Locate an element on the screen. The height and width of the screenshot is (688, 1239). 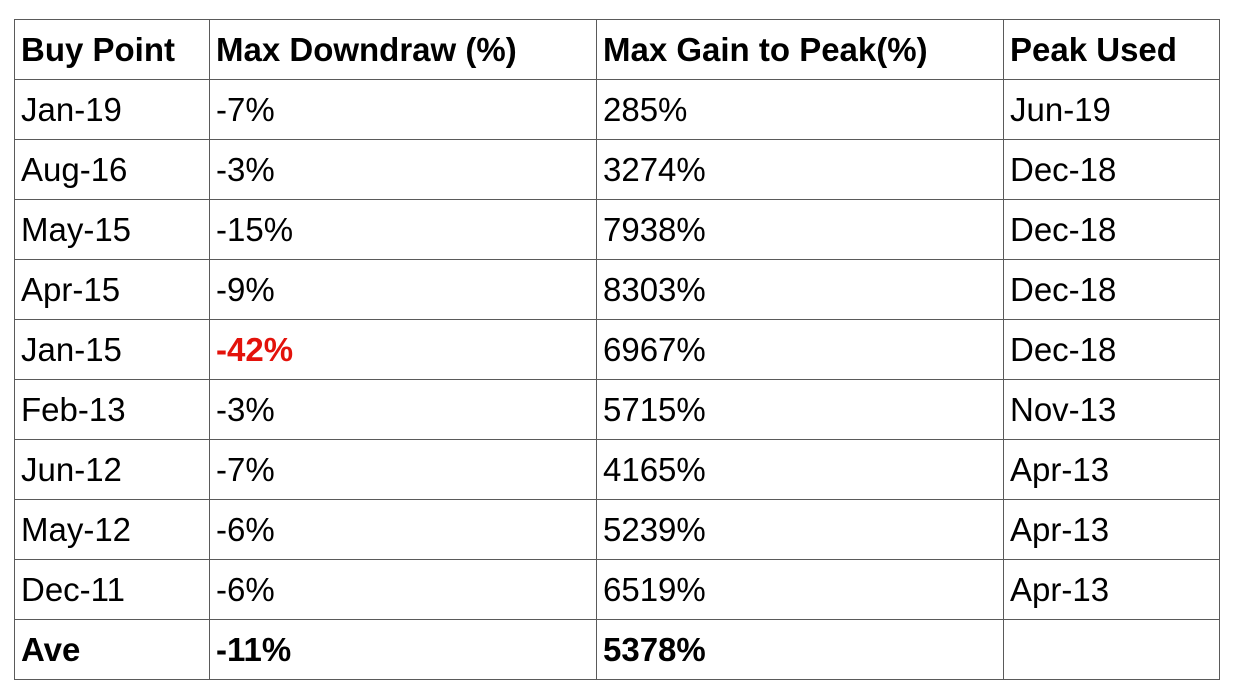
cell-buy-point: Apr-15 is located at coordinates (112, 289).